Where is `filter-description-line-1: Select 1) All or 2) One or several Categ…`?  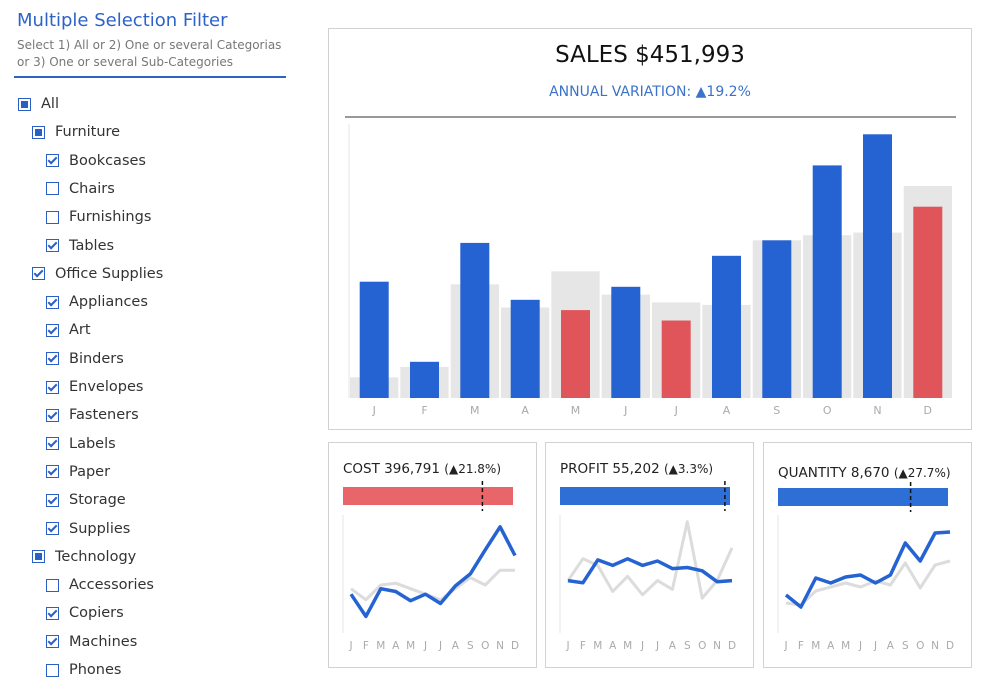 filter-description-line-1: Select 1) All or 2) One or several Categ… is located at coordinates (149, 45).